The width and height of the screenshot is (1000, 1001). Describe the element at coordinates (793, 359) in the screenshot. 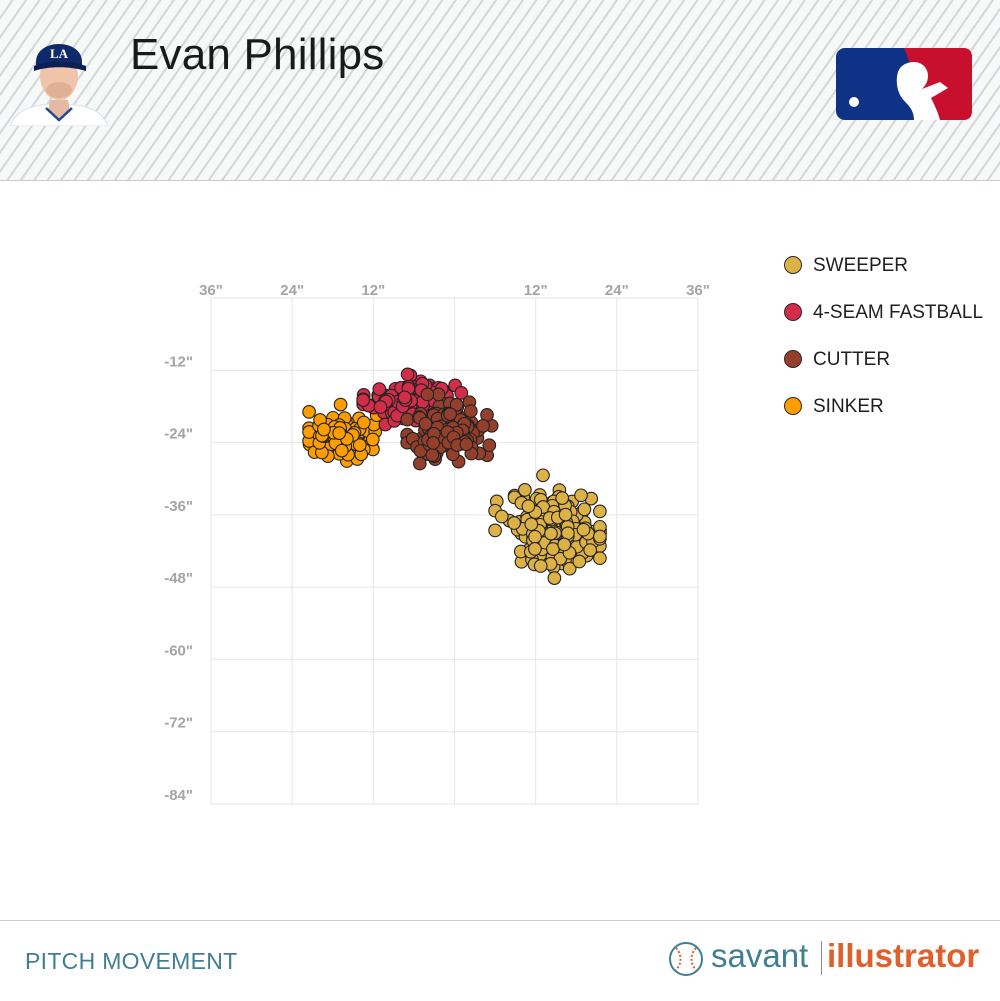

I see `legend-swatch-cutter` at that location.